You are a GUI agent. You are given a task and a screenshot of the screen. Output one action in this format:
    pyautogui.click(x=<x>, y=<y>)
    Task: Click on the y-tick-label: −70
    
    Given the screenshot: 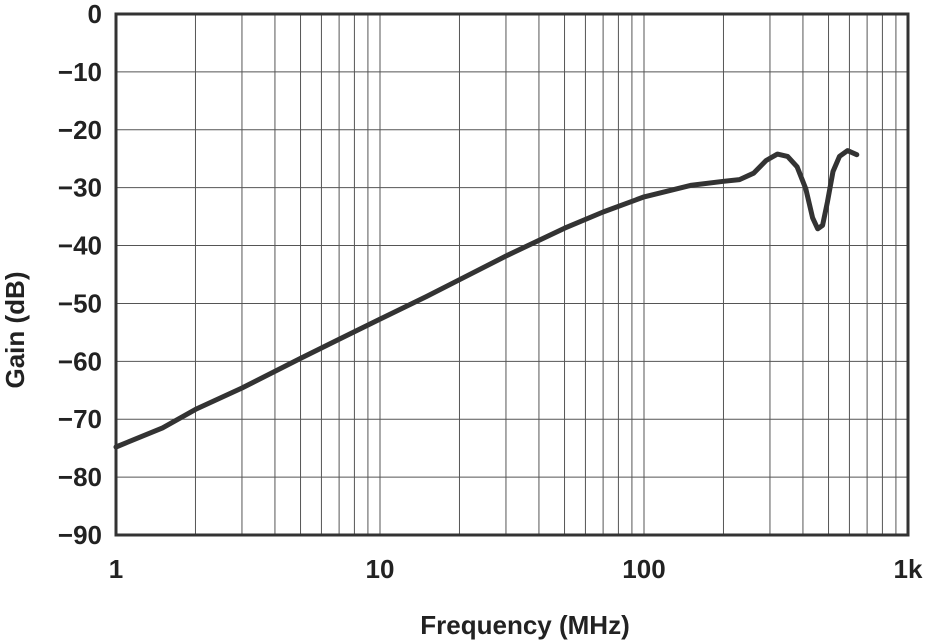 What is the action you would take?
    pyautogui.click(x=80, y=419)
    